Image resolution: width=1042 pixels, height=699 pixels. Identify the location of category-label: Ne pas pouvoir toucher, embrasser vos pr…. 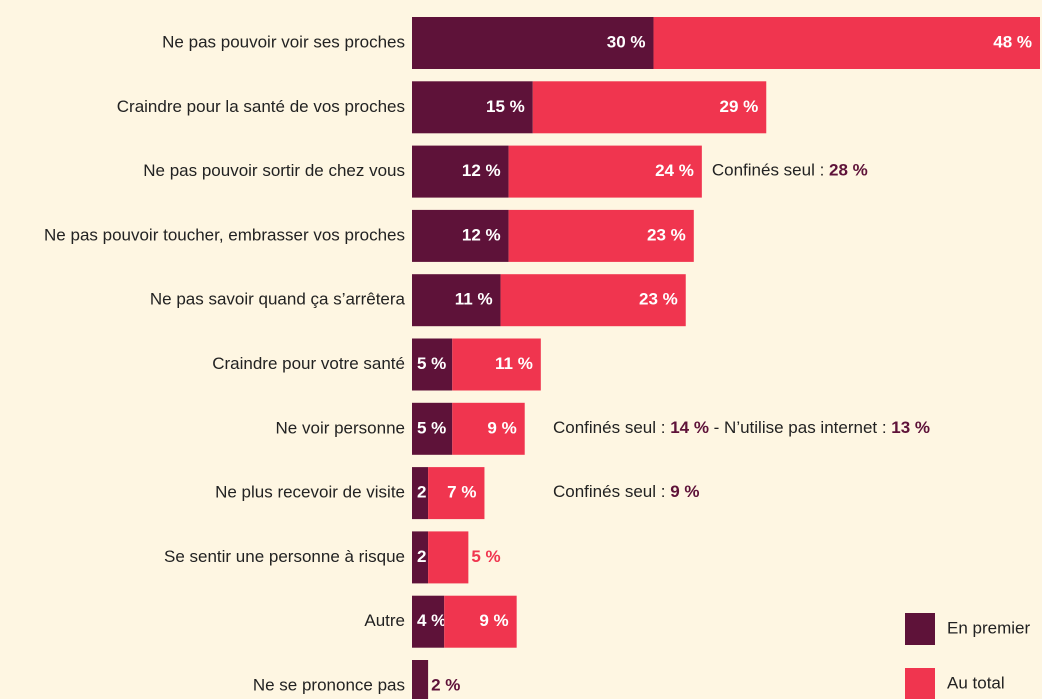
(224, 234).